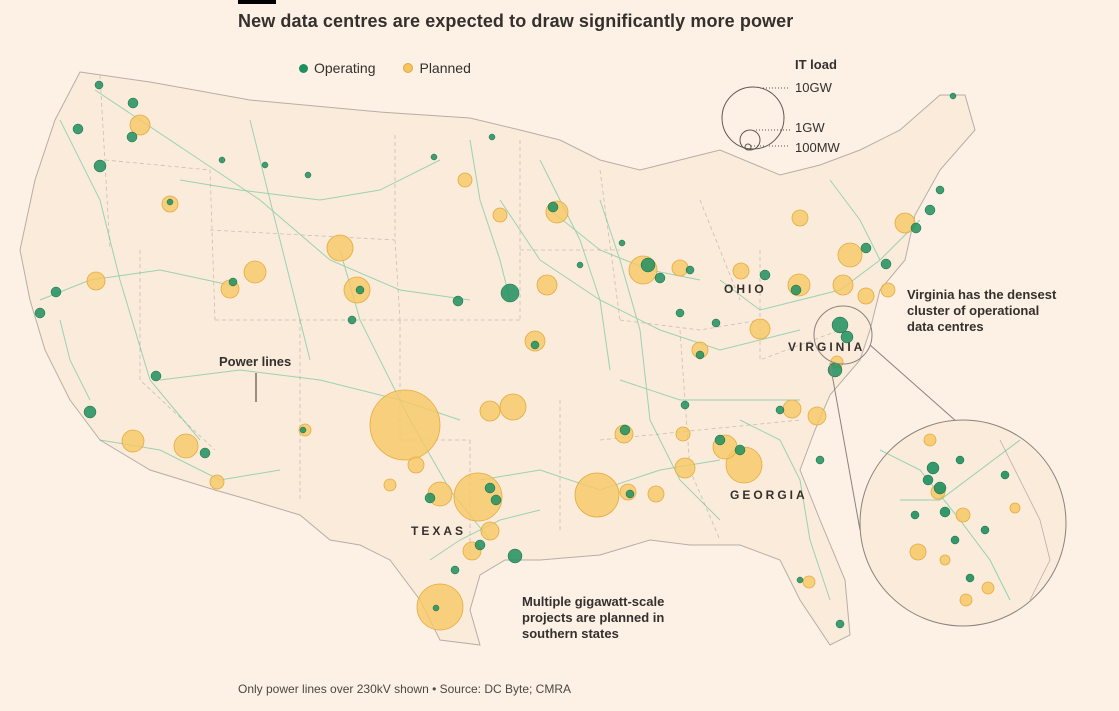 The height and width of the screenshot is (711, 1119). Describe the element at coordinates (748, 147) in the screenshot. I see `size-circle-100mw` at that location.